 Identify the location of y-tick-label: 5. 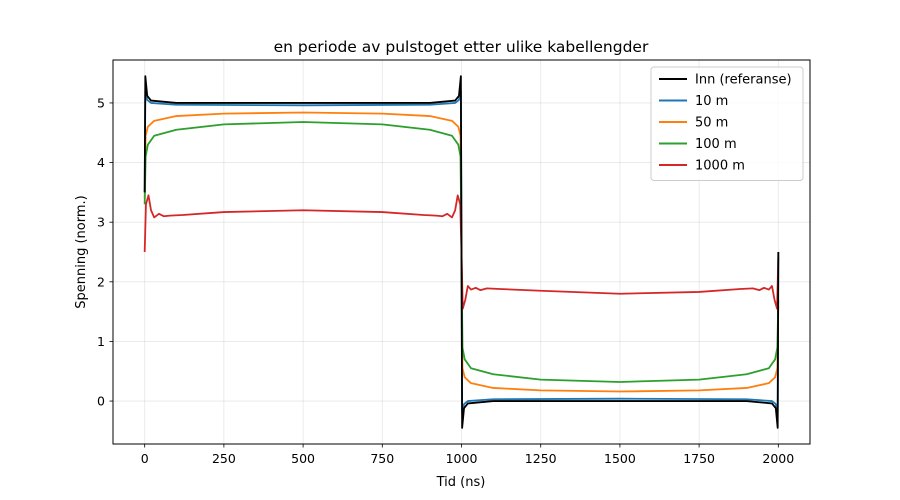
(101, 102).